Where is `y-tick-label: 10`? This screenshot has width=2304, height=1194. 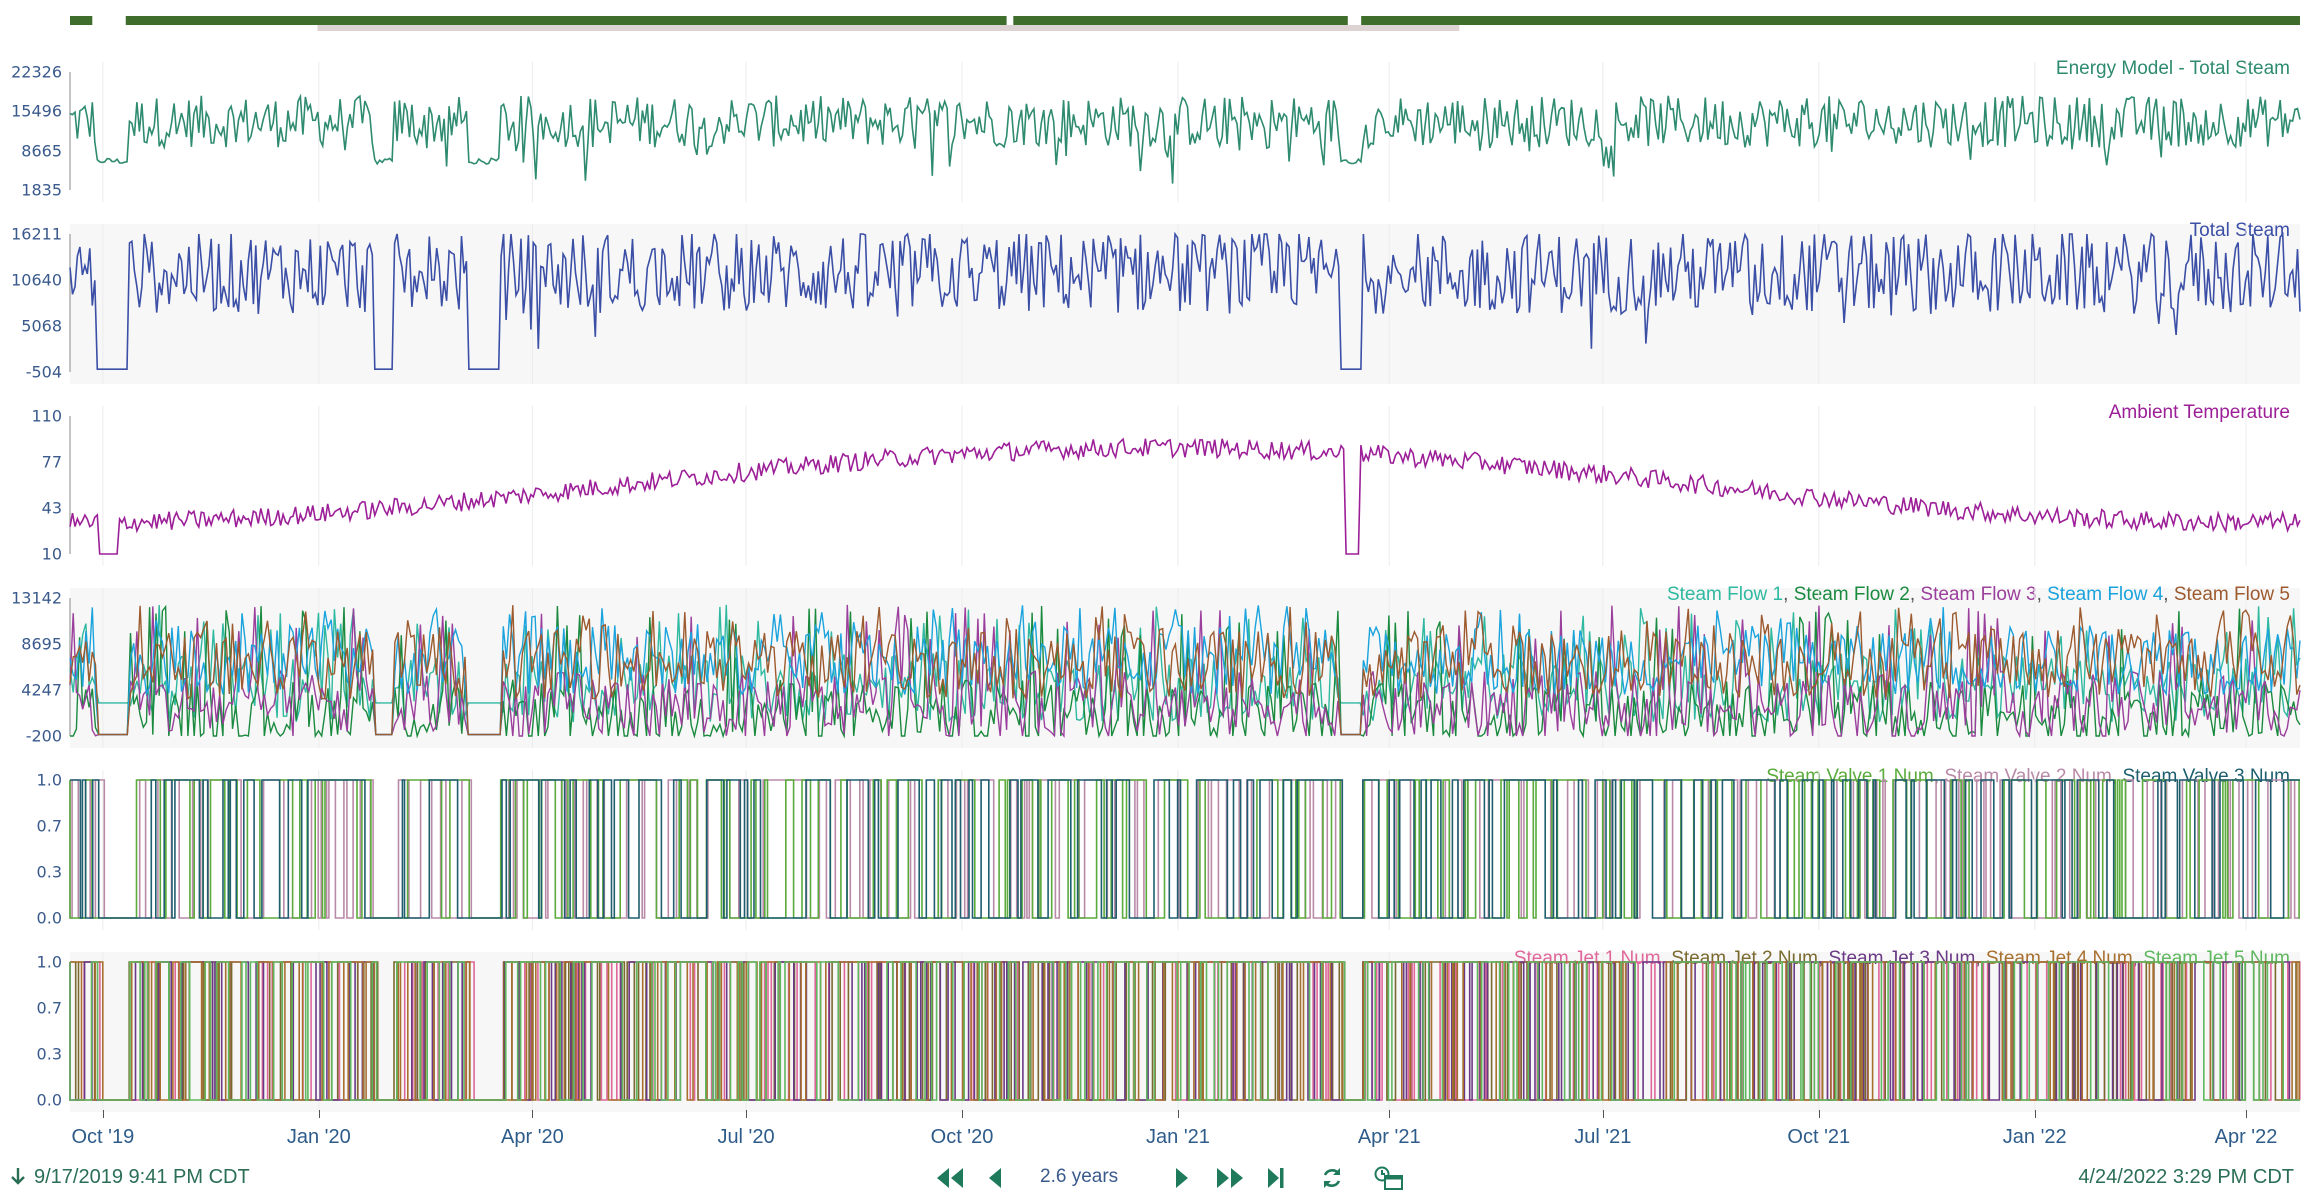 y-tick-label: 10 is located at coordinates (51, 554).